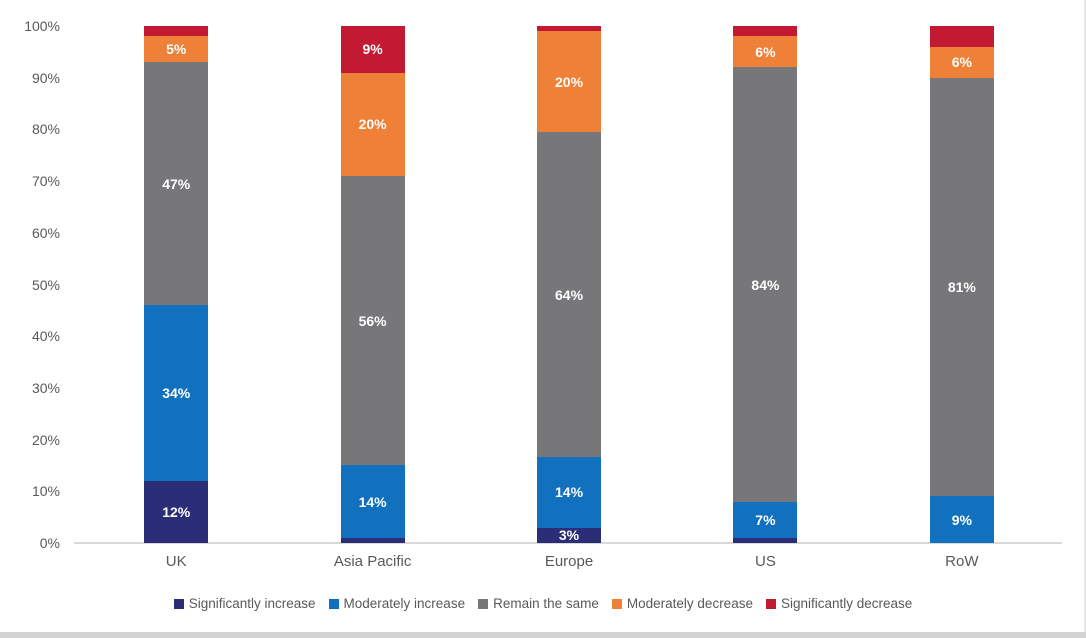  I want to click on legend-label: Moderately increase, so click(404, 603).